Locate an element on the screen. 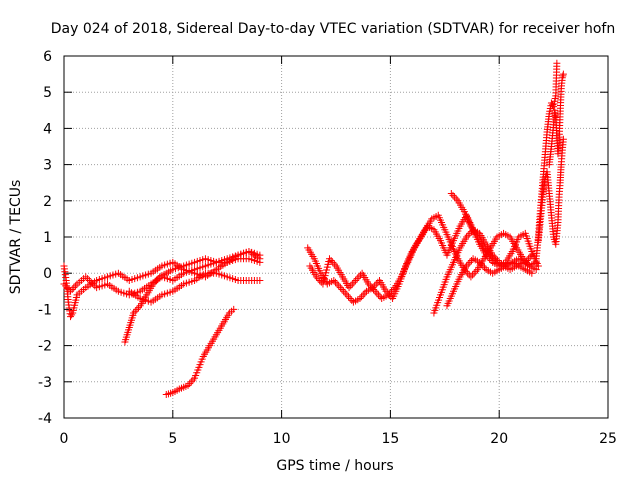  y-tick-label: 2 is located at coordinates (47, 202).